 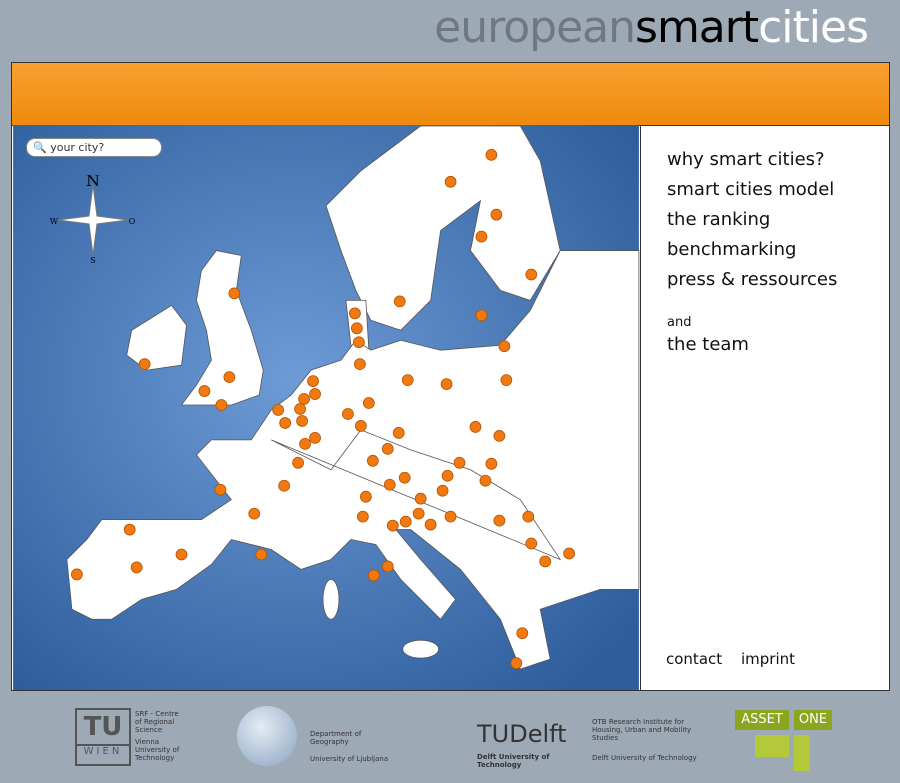 What do you see at coordinates (522, 734) in the screenshot?
I see `tudelft-logo: TUDelft` at bounding box center [522, 734].